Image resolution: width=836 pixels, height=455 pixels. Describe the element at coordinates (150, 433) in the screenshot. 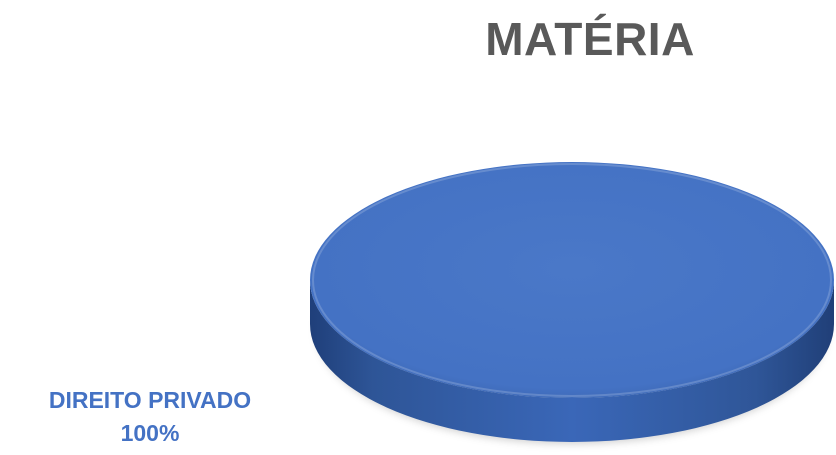

I see `data-label-value: 100%` at that location.